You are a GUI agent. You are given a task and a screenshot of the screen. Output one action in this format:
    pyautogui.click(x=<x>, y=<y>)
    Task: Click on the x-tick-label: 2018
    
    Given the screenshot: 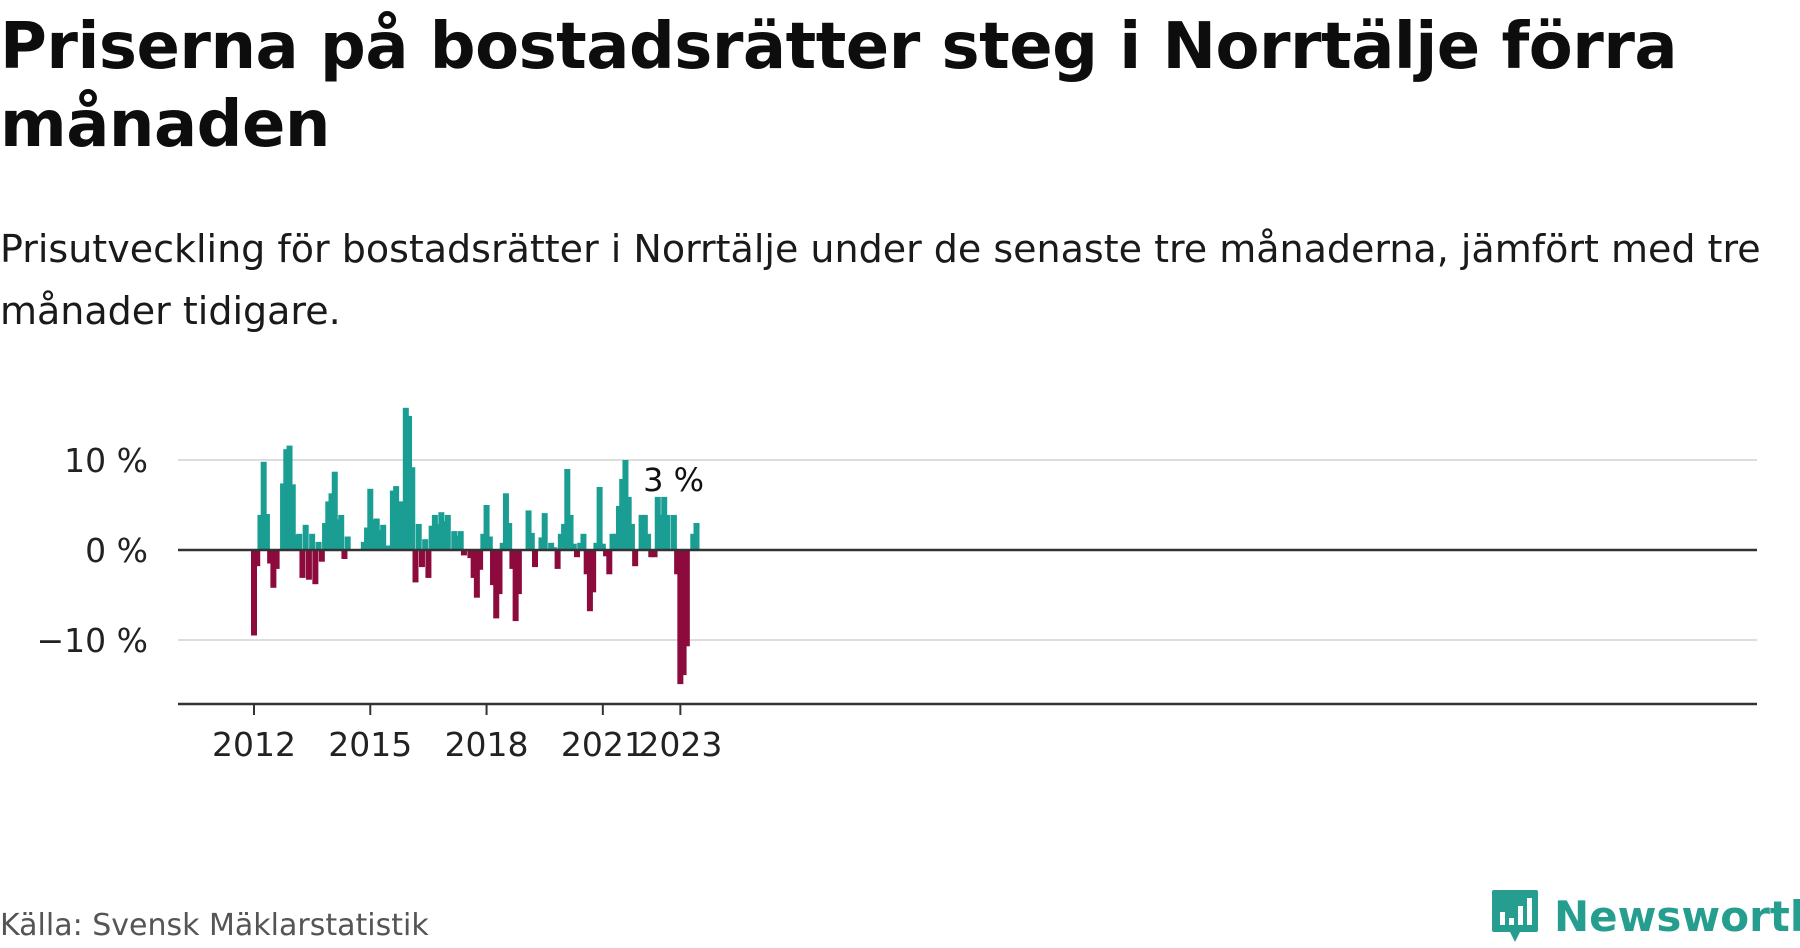 What is the action you would take?
    pyautogui.click(x=487, y=744)
    